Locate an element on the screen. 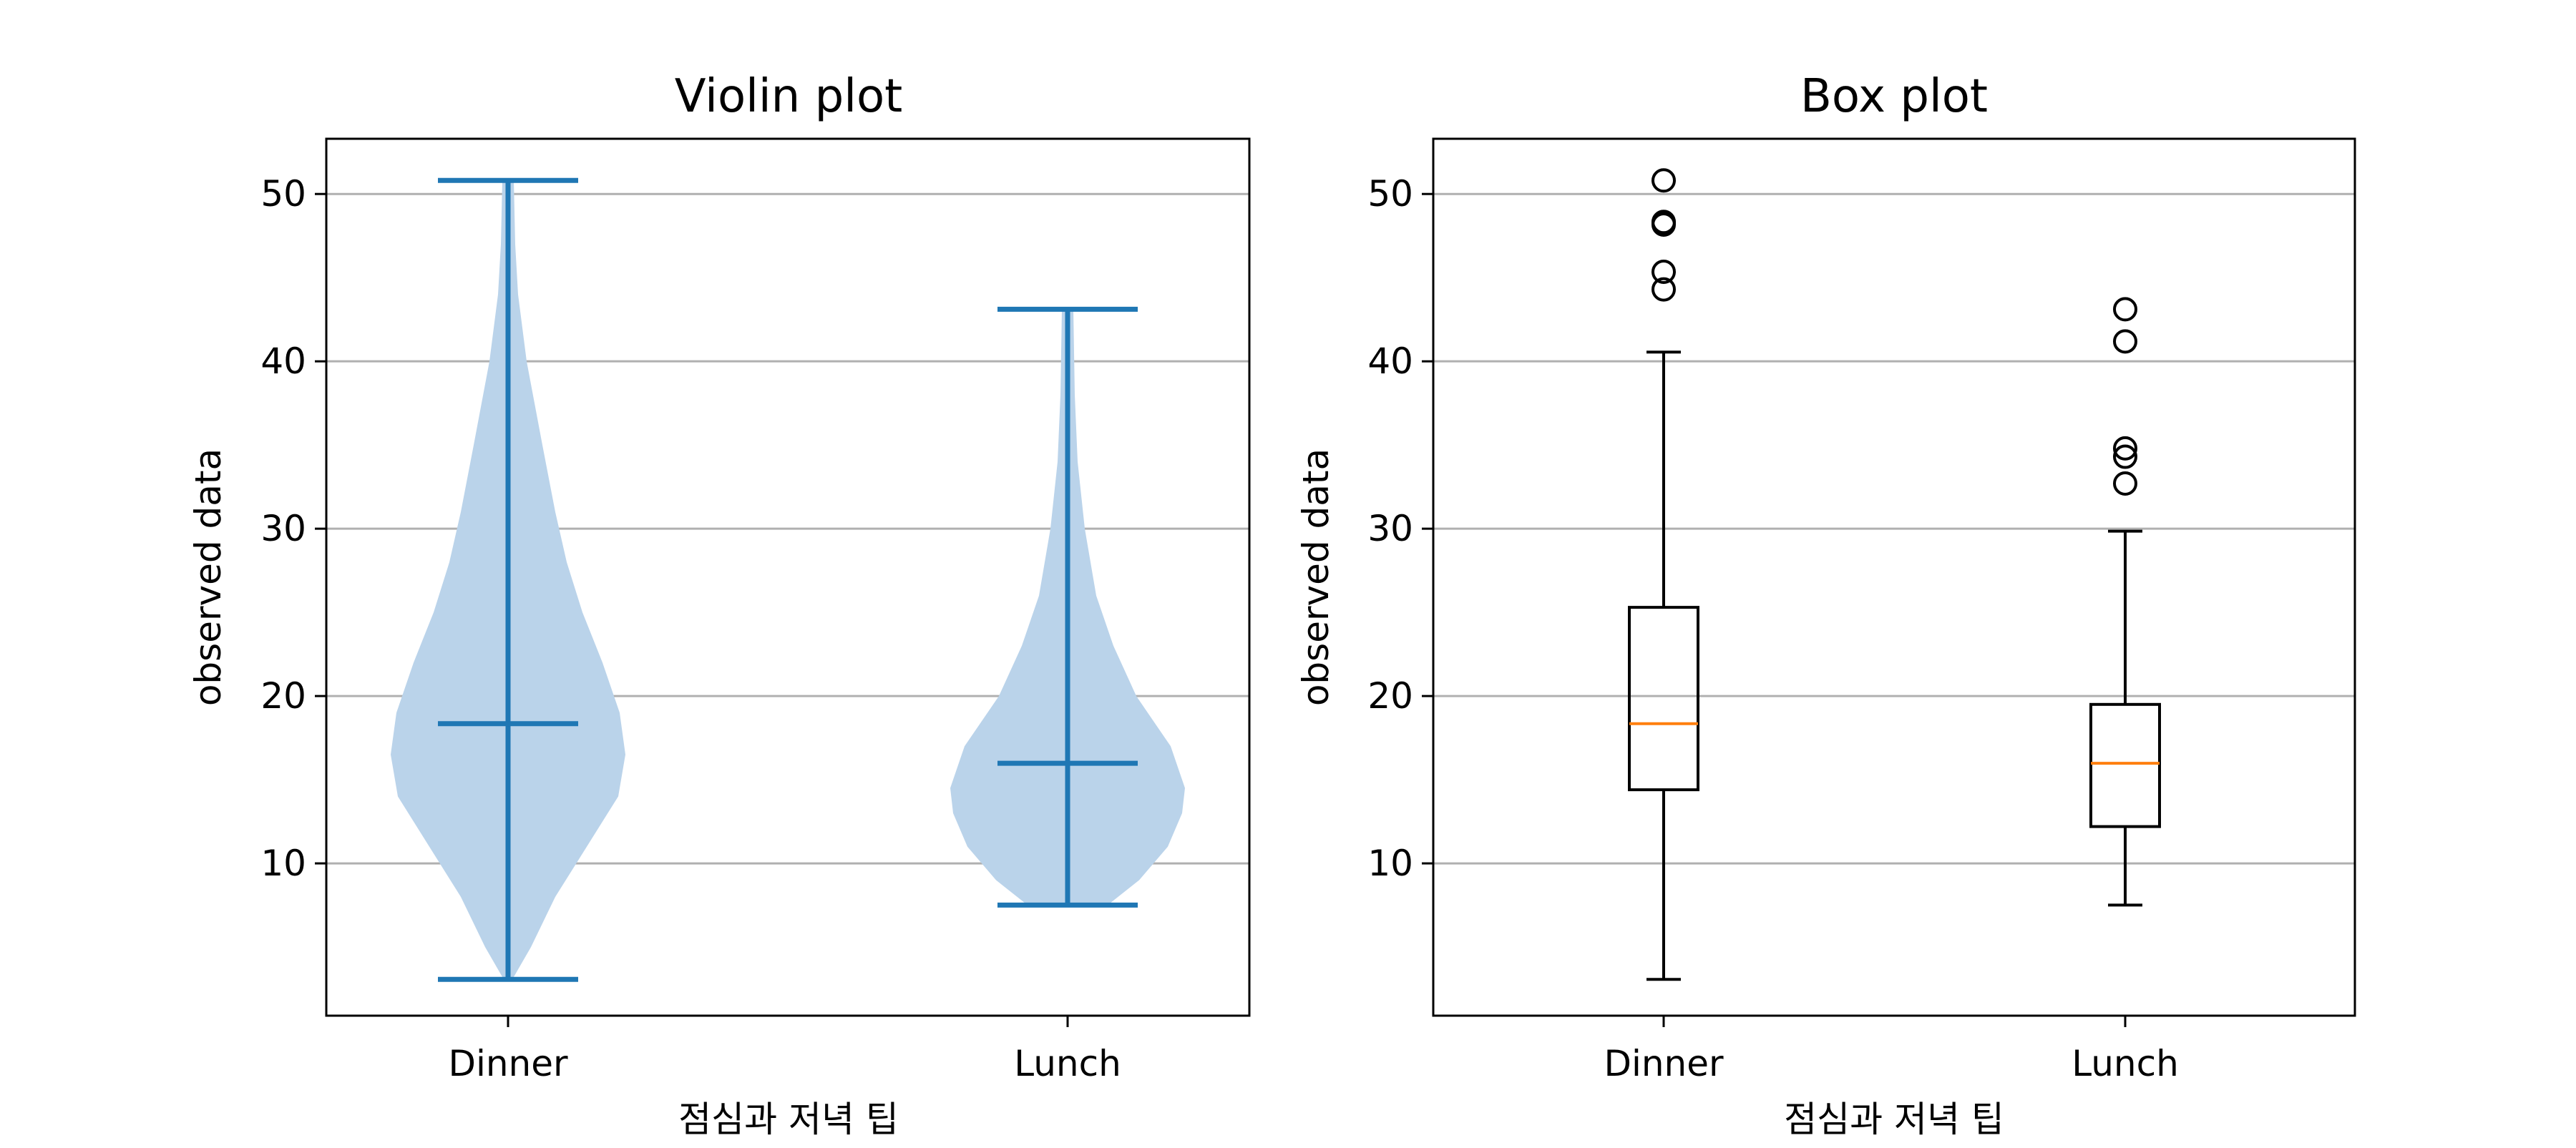 This screenshot has width=2576, height=1148. box-y-ticks: 10 20 30 40 50 is located at coordinates (1400, 528).